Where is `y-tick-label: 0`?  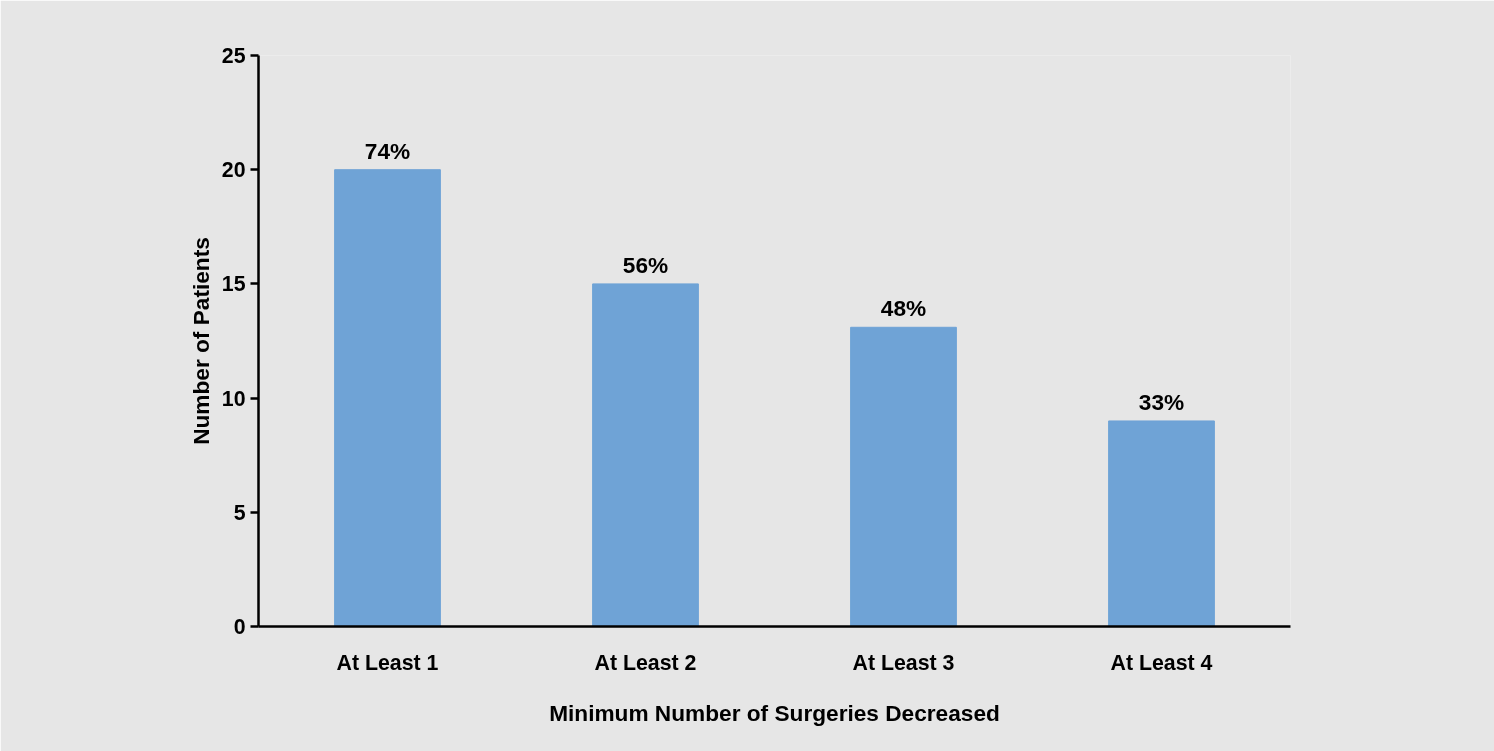
y-tick-label: 0 is located at coordinates (239, 627).